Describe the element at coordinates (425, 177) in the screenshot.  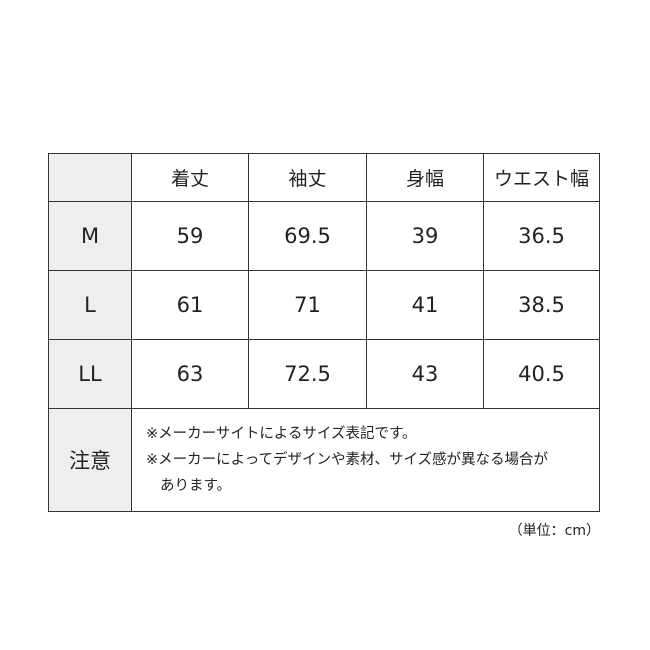
I see `header-width: 身幅` at that location.